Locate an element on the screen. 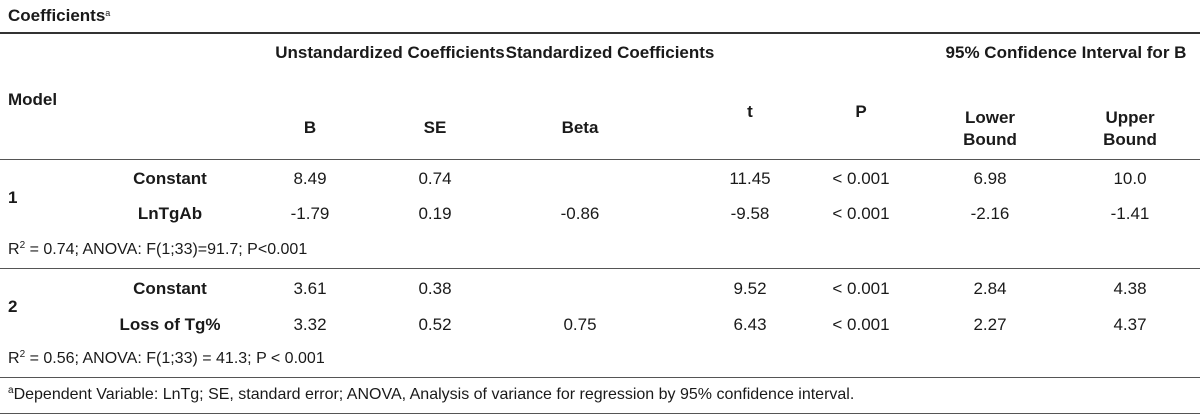 The width and height of the screenshot is (1200, 417). footnote-bottom-rule is located at coordinates (600, 413).